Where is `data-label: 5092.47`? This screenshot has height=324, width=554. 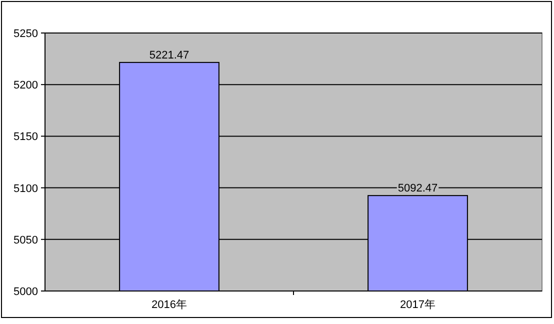 data-label: 5092.47 is located at coordinates (418, 188).